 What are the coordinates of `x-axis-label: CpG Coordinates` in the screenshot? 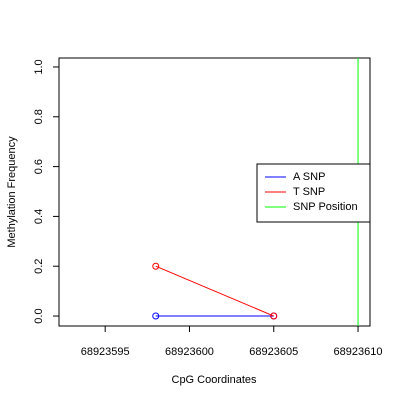 It's located at (214, 380).